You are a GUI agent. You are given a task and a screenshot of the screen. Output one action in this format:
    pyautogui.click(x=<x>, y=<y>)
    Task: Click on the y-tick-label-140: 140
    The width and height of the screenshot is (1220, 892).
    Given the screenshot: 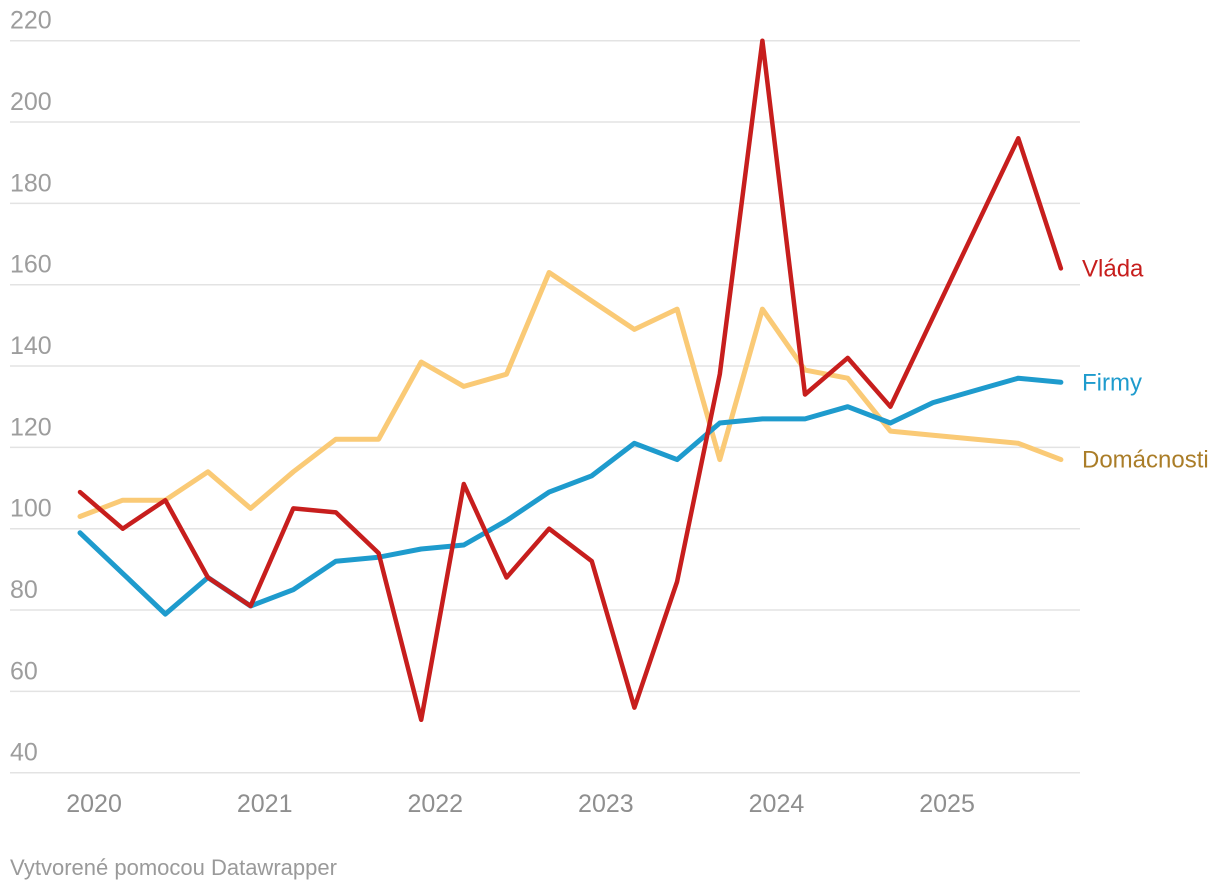 What is the action you would take?
    pyautogui.click(x=31, y=346)
    